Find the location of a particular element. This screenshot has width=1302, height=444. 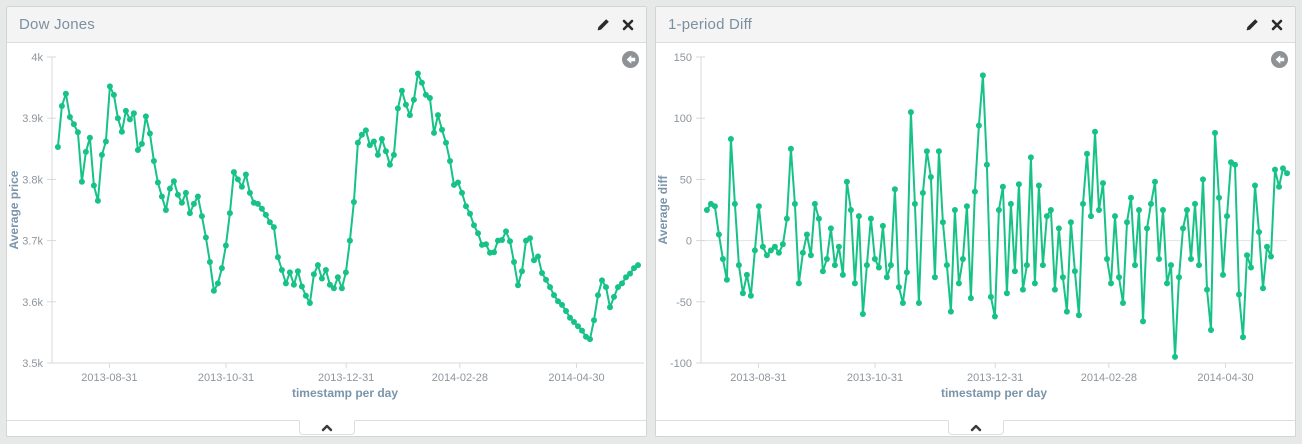

y-tick-label: -100 is located at coordinates (681, 364).